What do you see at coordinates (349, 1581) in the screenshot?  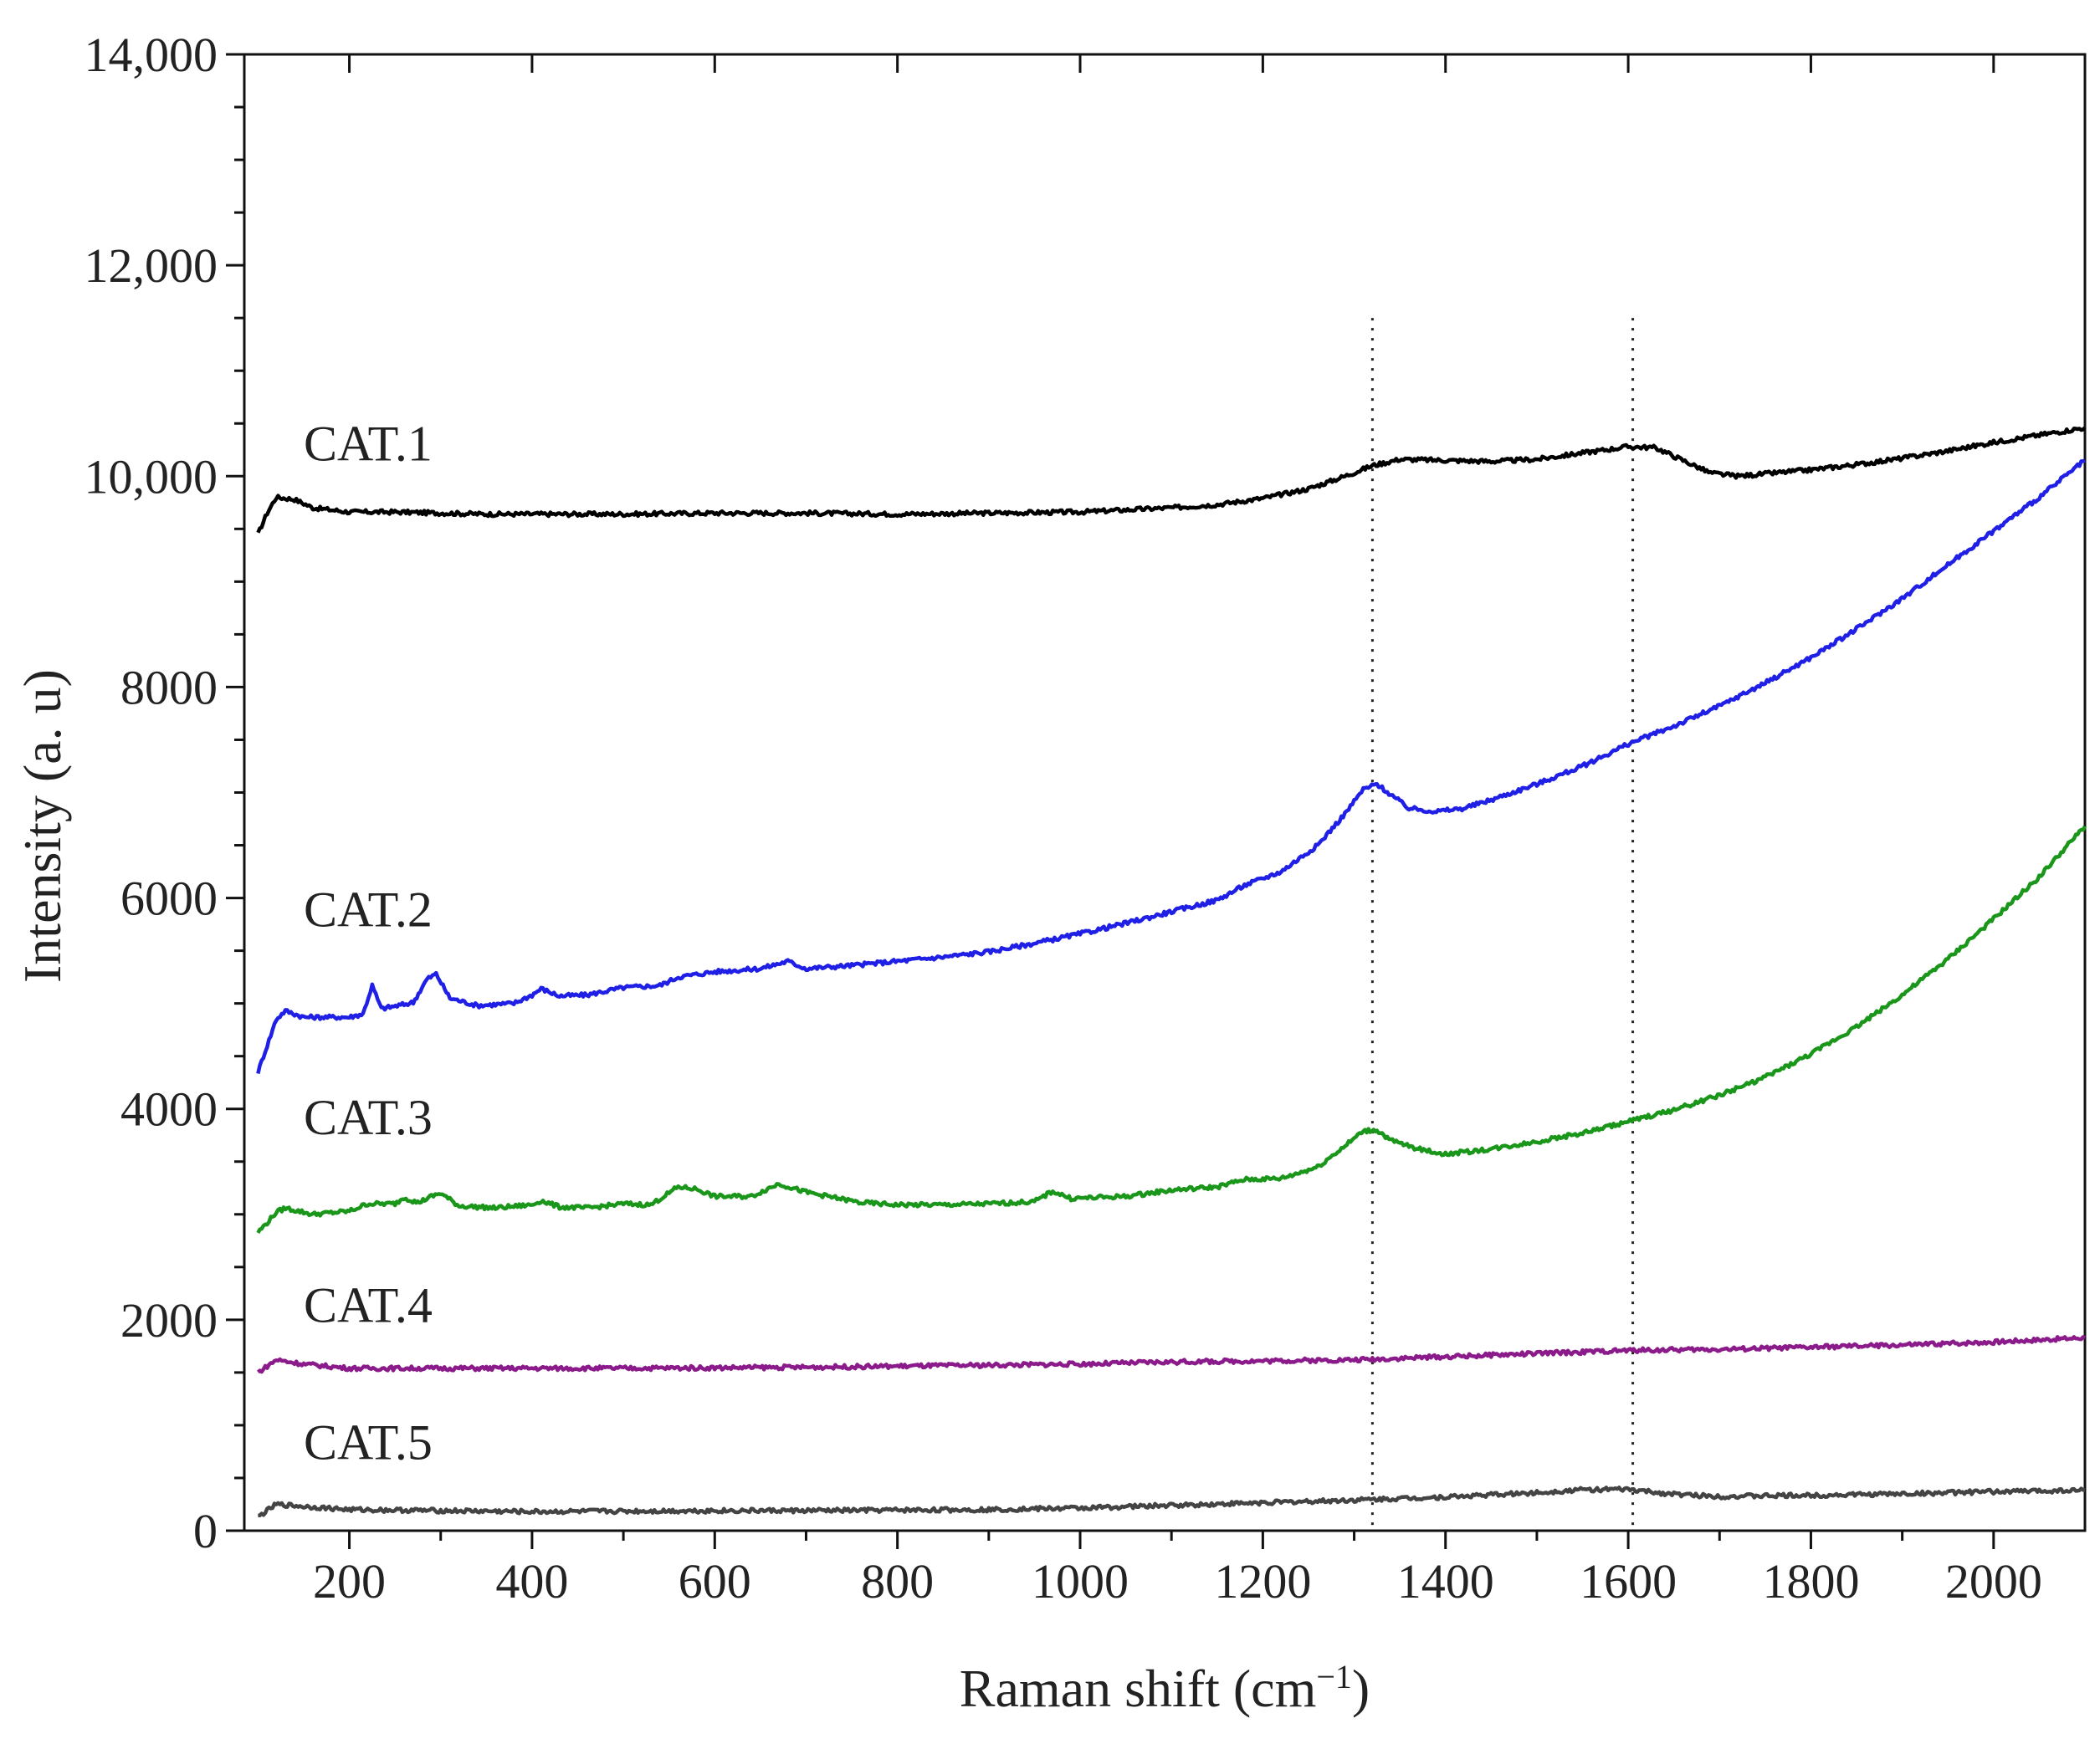 I see `x-tick-label: 200` at bounding box center [349, 1581].